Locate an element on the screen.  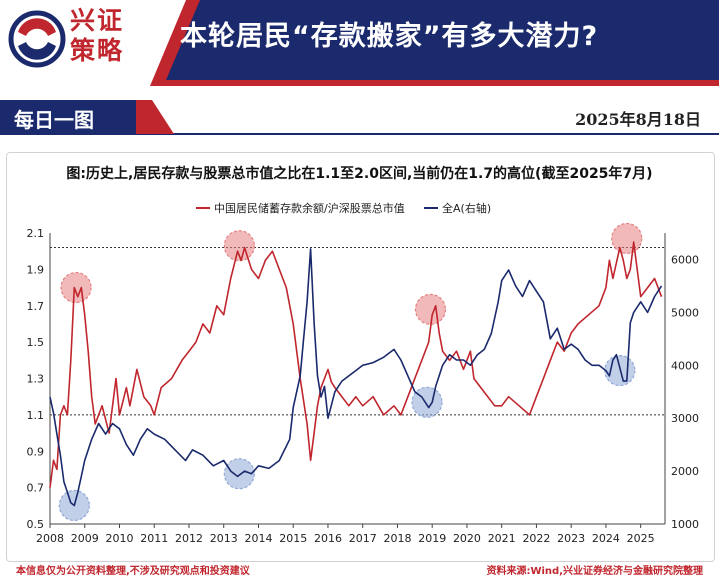
daily-chart-tag is located at coordinates (68, 117).